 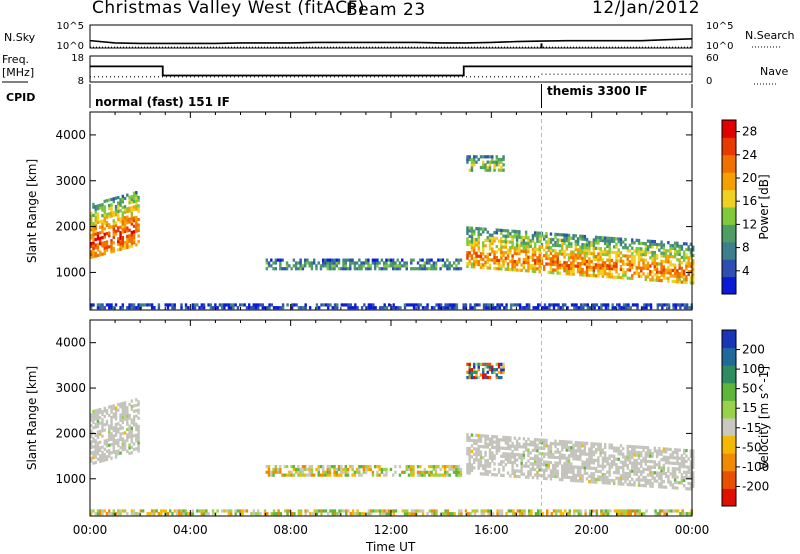 I want to click on power-colorbar-swatch, so click(x=729, y=129).